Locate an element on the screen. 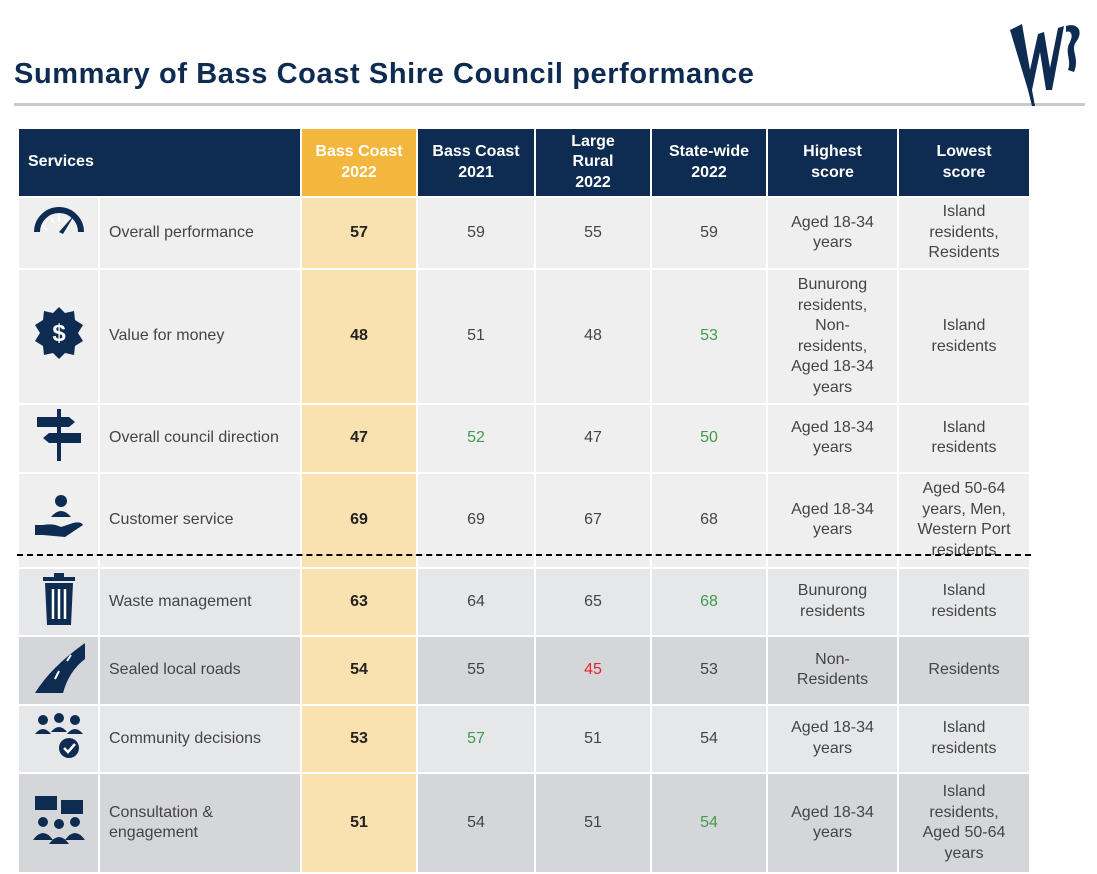 This screenshot has height=874, width=1097. column-header: Bass Coast 2021 is located at coordinates (476, 162).